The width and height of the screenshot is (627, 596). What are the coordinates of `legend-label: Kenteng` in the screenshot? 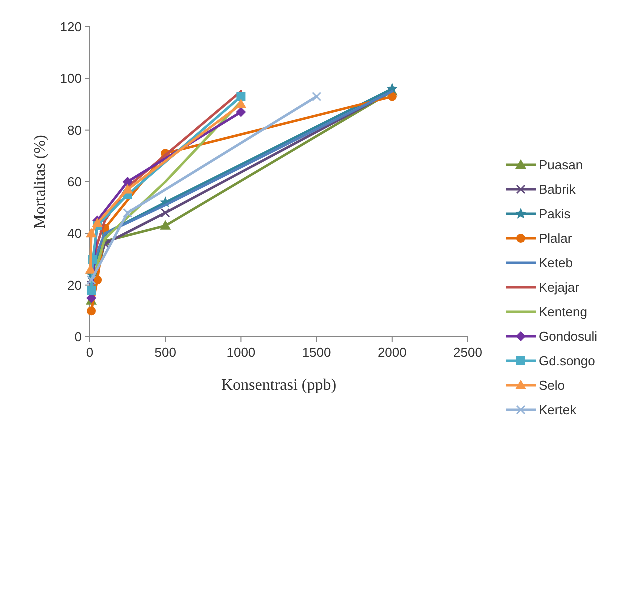 It's located at (563, 312).